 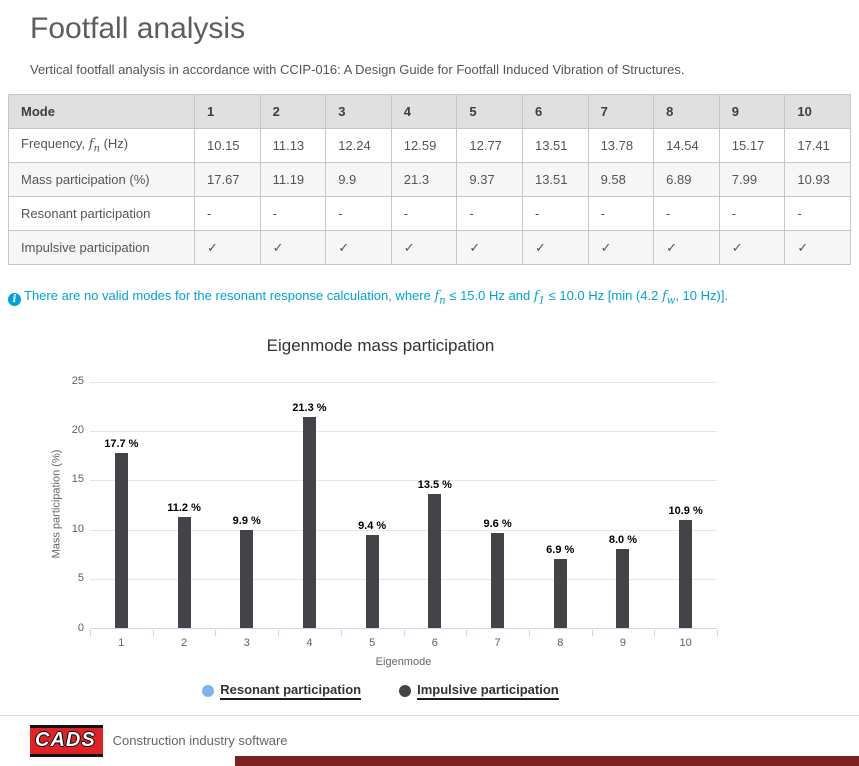 I want to click on legend-item-resonant: Resonant participation, so click(x=282, y=691).